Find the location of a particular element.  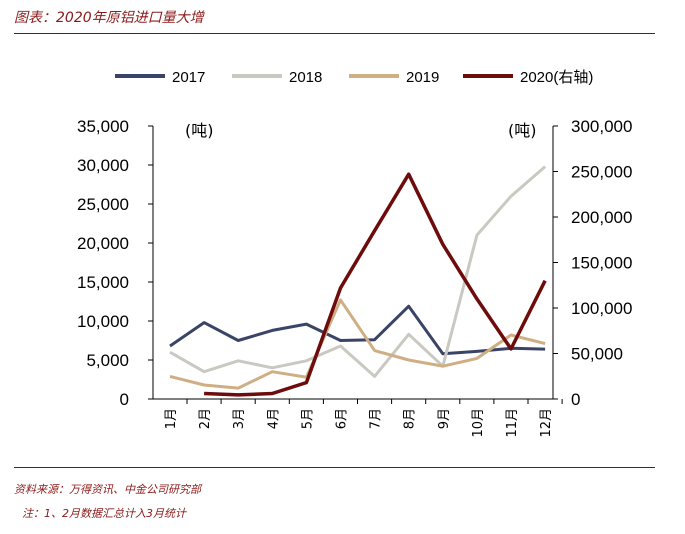

left-tick-label: 20,000 is located at coordinates (103, 243).